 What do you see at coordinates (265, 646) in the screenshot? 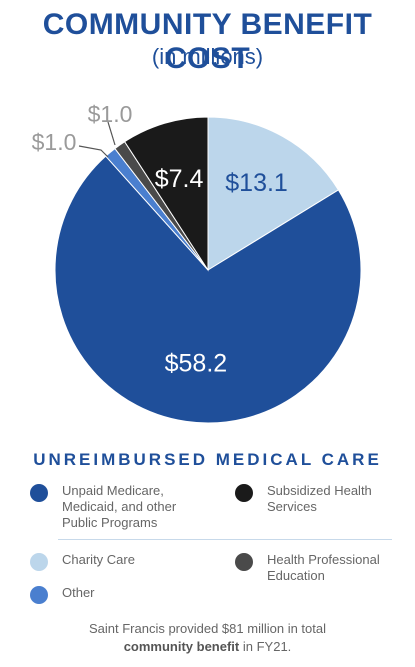
I see `footnote-line2-end: in FY21.` at bounding box center [265, 646].